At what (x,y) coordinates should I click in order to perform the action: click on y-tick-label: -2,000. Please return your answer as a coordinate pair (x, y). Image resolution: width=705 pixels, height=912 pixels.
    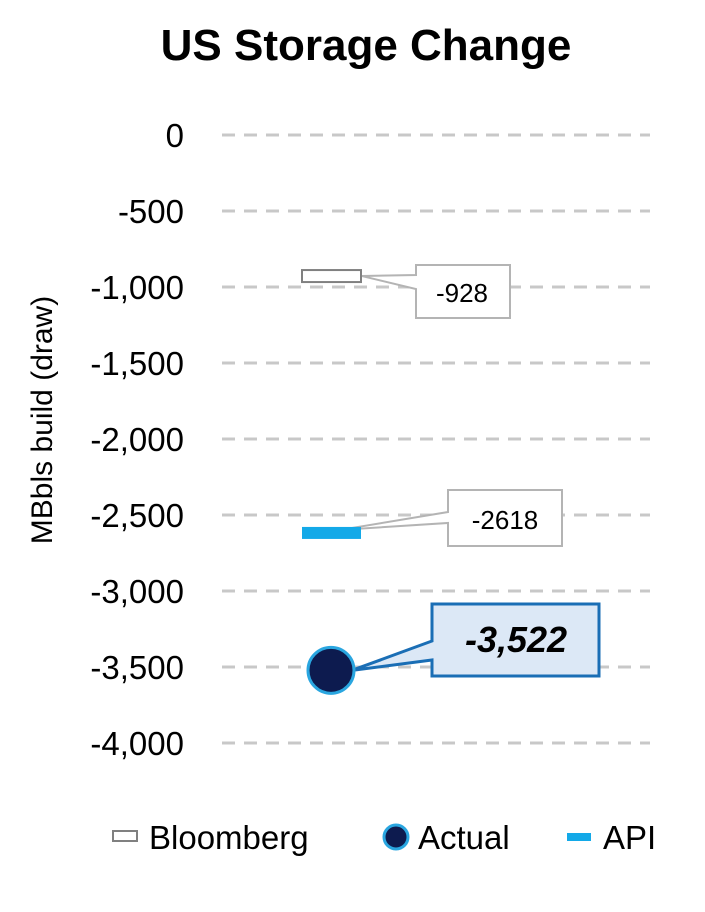
    Looking at the image, I should click on (137, 439).